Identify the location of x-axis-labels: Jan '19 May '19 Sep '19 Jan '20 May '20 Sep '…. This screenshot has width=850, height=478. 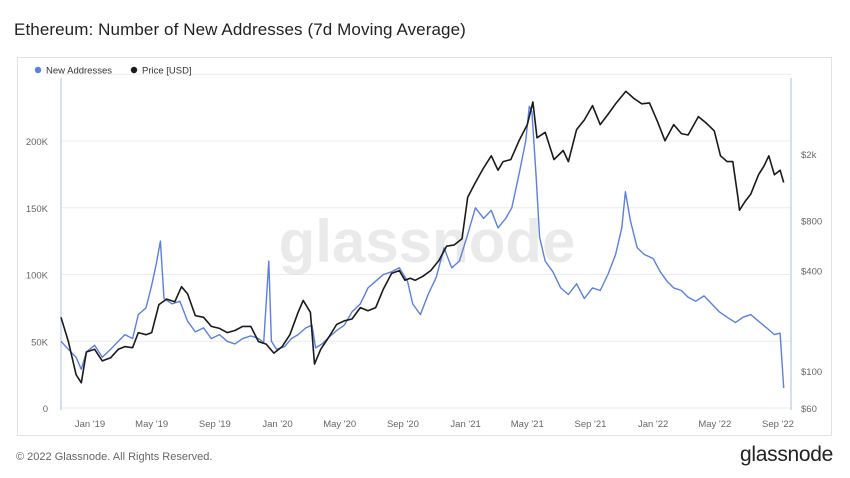
(434, 424).